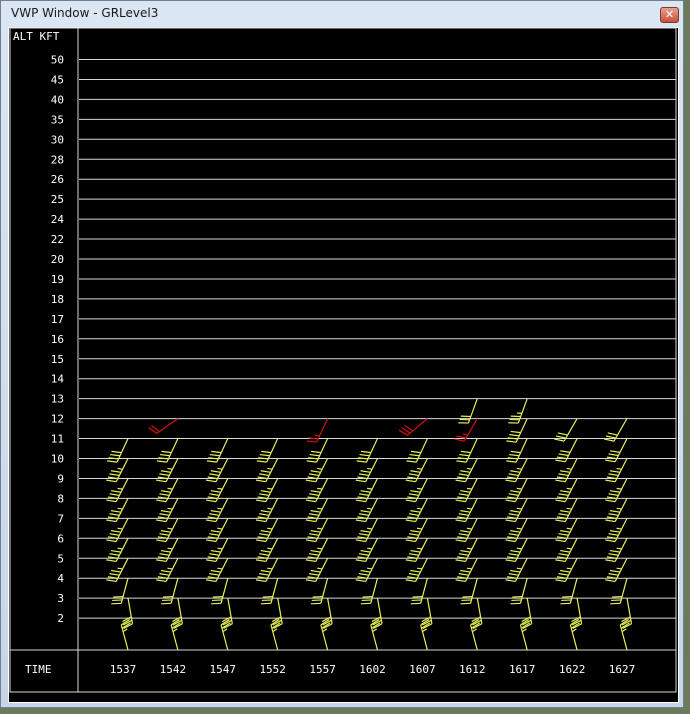 The image size is (690, 714). Describe the element at coordinates (57, 139) in the screenshot. I see `altitude-tick-label: 30` at that location.